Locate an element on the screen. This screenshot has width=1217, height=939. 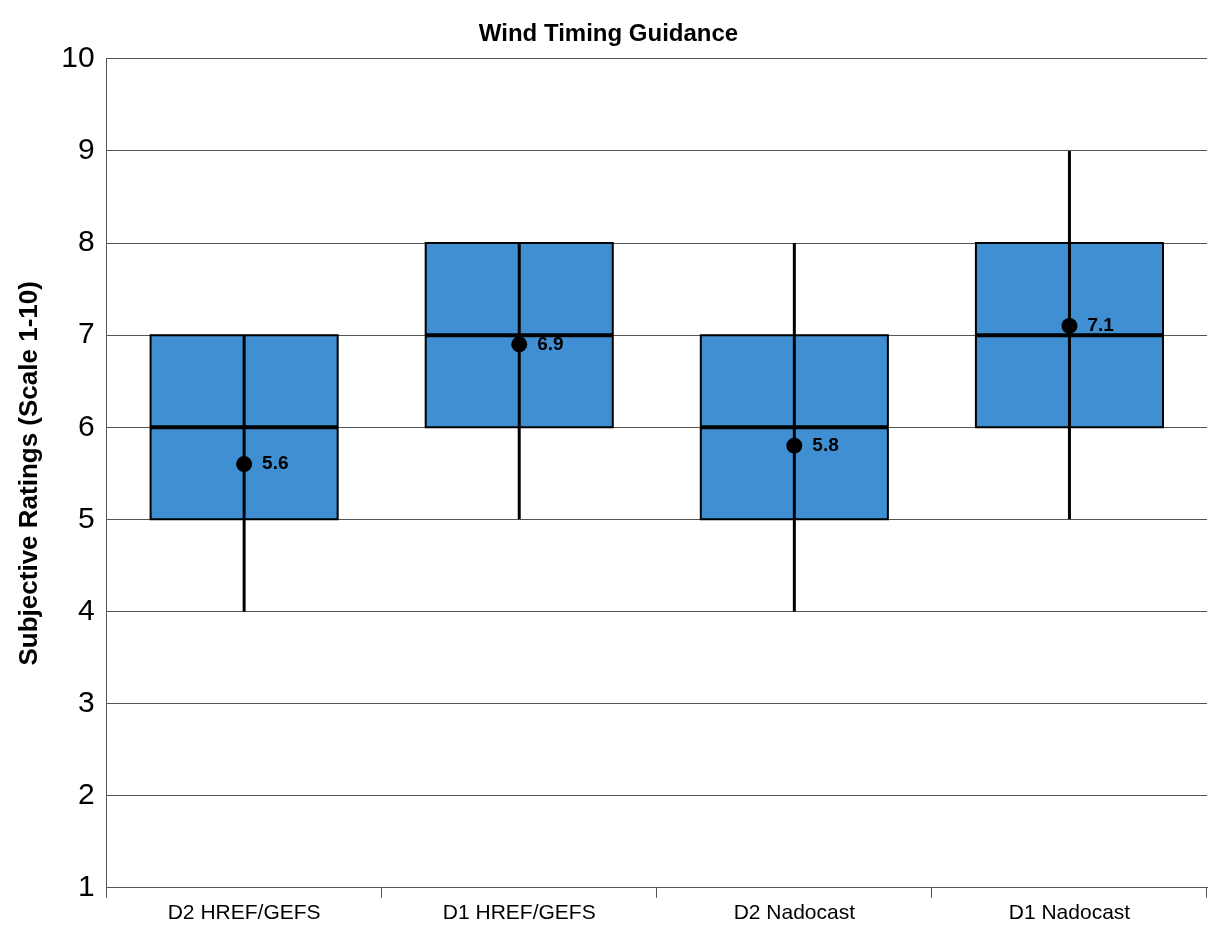
y-tick-label: 7 is located at coordinates (86, 333).